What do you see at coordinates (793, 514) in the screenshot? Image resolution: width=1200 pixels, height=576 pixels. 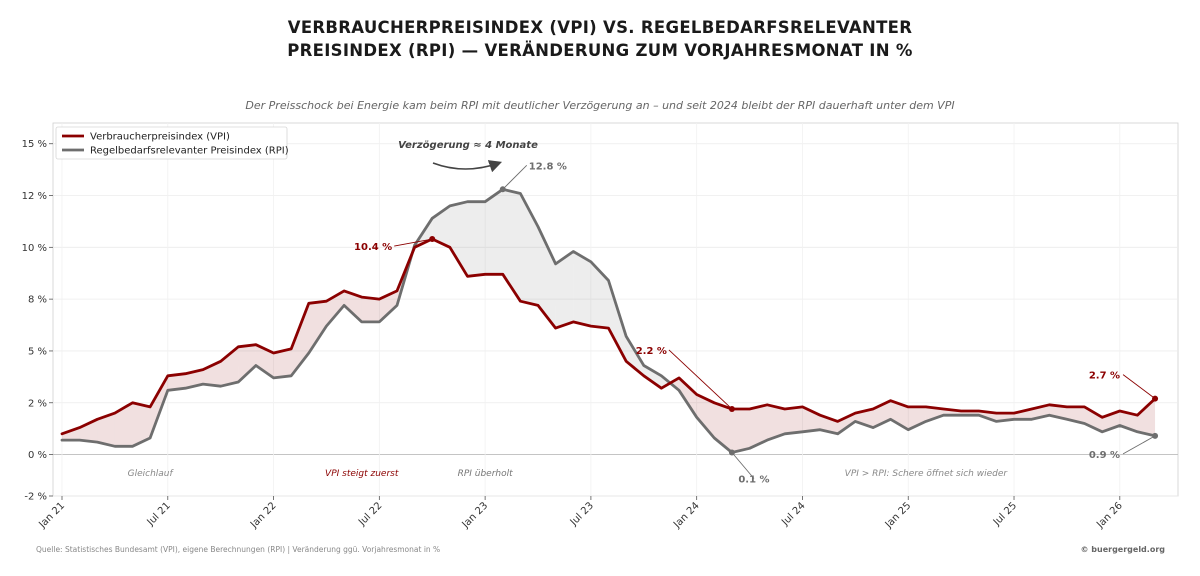 I see `x-tick-label: Jul 24` at bounding box center [793, 514].